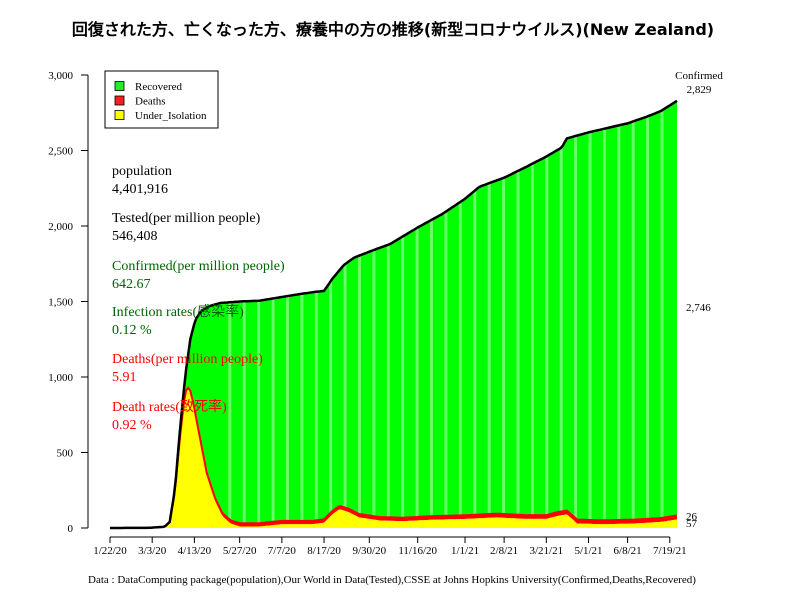  What do you see at coordinates (370, 551) in the screenshot?
I see `x-tick-label: 9/30/20` at bounding box center [370, 551].